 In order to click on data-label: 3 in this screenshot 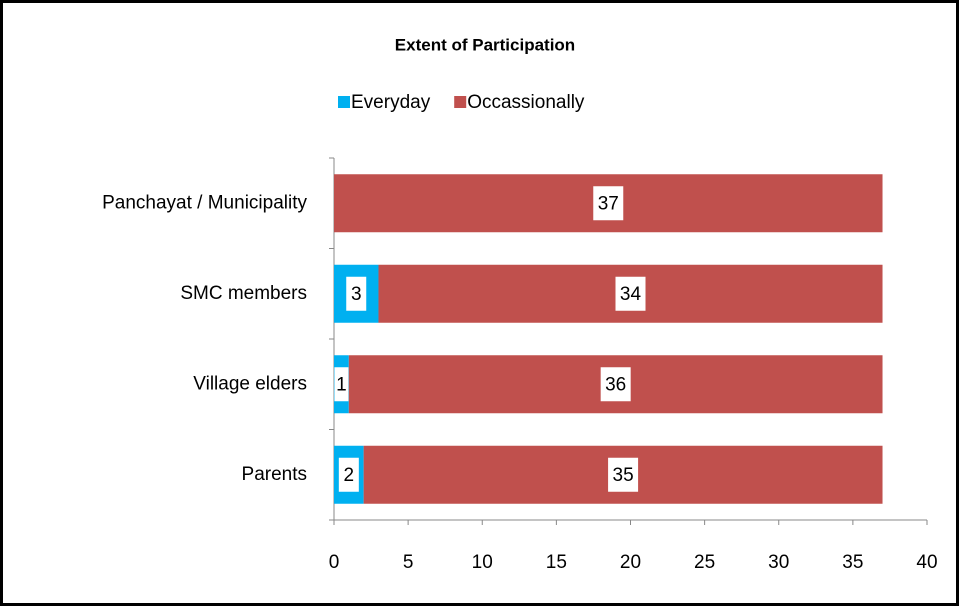, I will do `click(356, 294)`.